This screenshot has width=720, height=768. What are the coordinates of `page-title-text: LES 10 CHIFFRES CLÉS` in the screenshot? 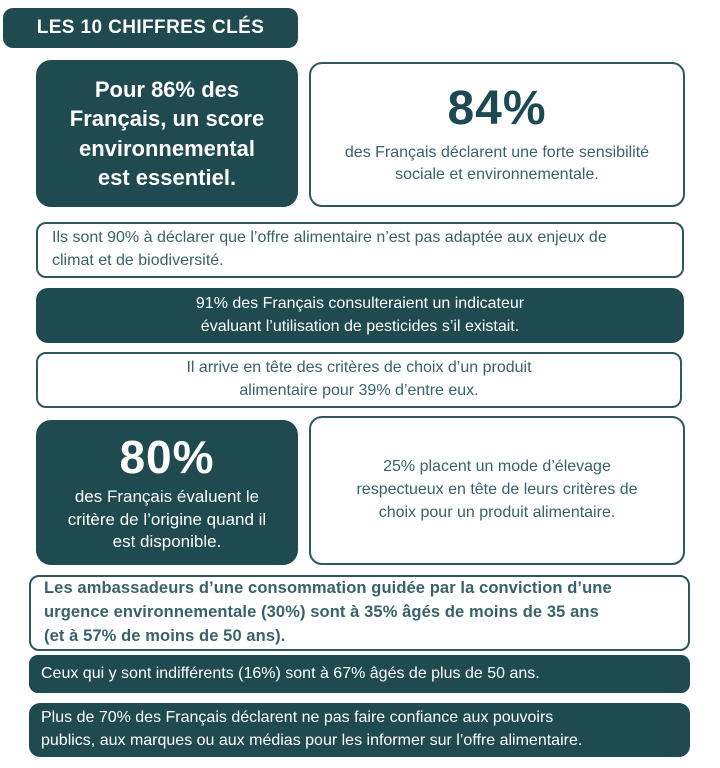 It's located at (150, 27).